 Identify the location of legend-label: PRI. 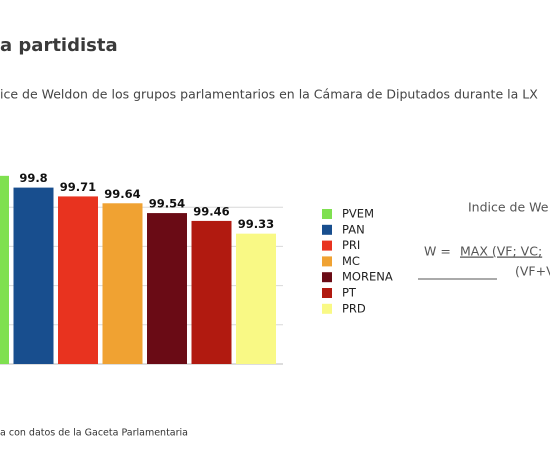
(351, 245).